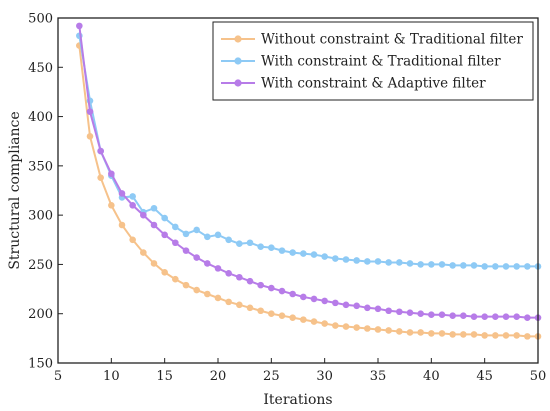 This screenshot has width=550, height=411. I want to click on y-tick-label: 150, so click(40, 364).